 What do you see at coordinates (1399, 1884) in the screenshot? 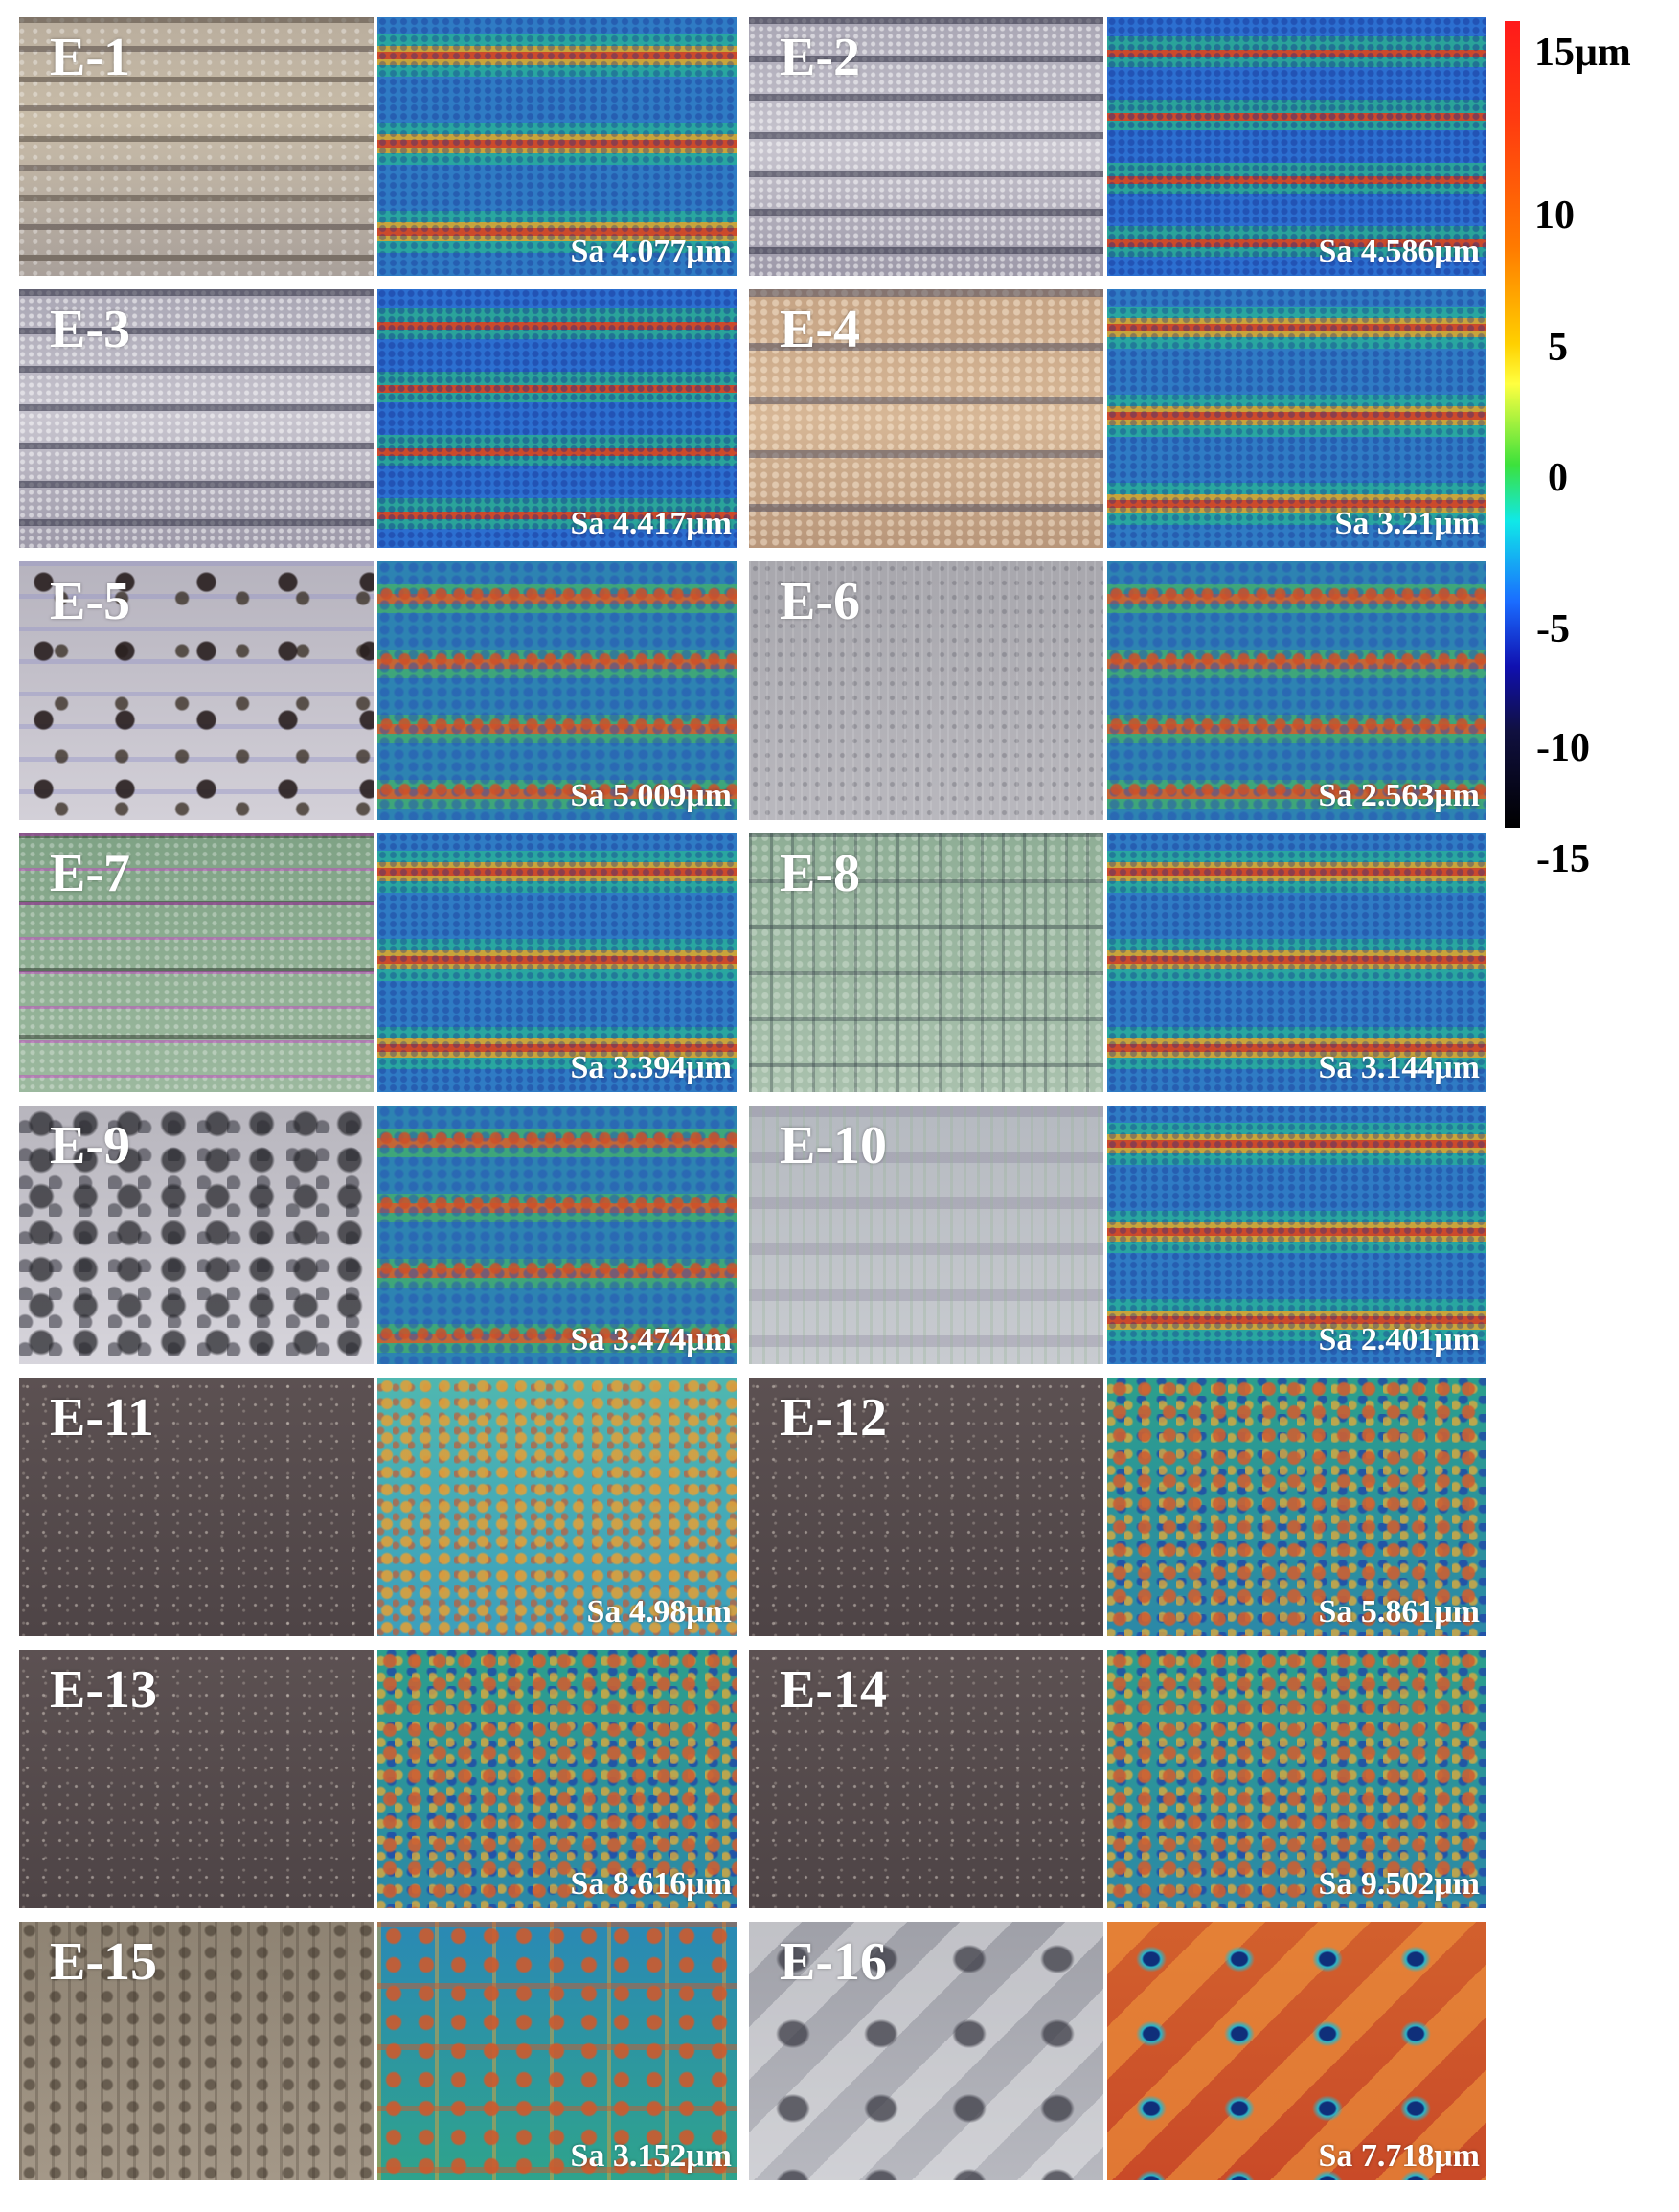
I see `sa-value: Sa 9.502μm` at bounding box center [1399, 1884].